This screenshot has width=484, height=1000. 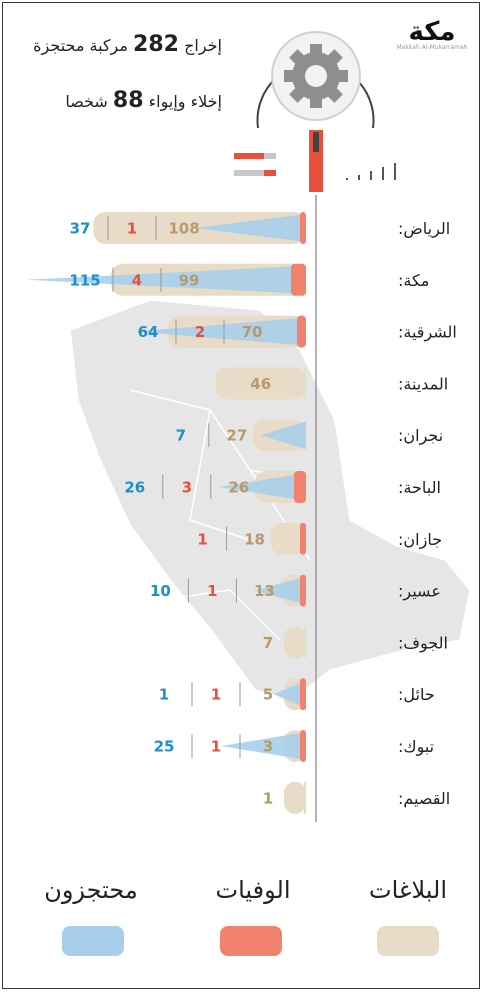 I want to click on value-reports: 7, so click(x=268, y=643).